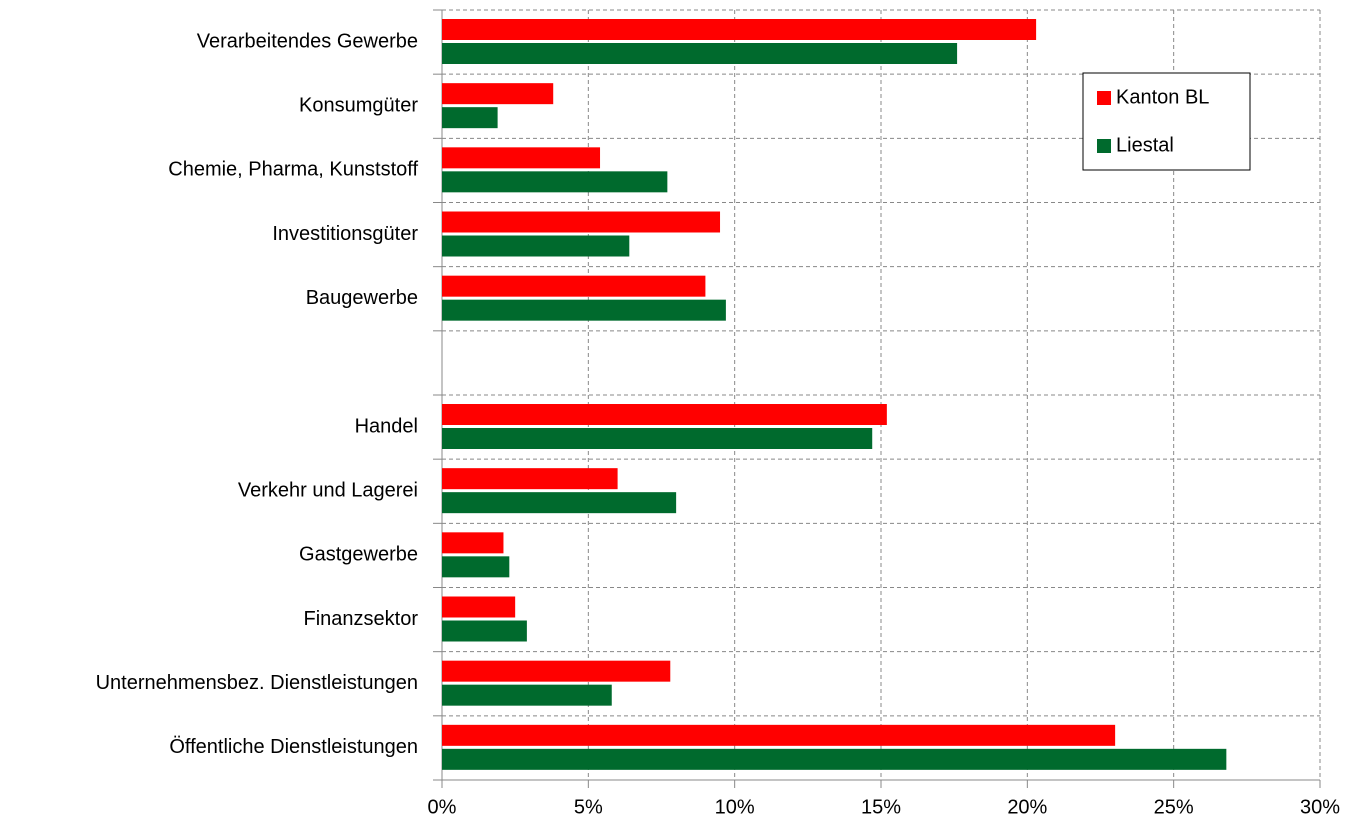 The width and height of the screenshot is (1352, 825). What do you see at coordinates (328, 491) in the screenshot?
I see `y-tick-label: Verkehr und Lagerei` at bounding box center [328, 491].